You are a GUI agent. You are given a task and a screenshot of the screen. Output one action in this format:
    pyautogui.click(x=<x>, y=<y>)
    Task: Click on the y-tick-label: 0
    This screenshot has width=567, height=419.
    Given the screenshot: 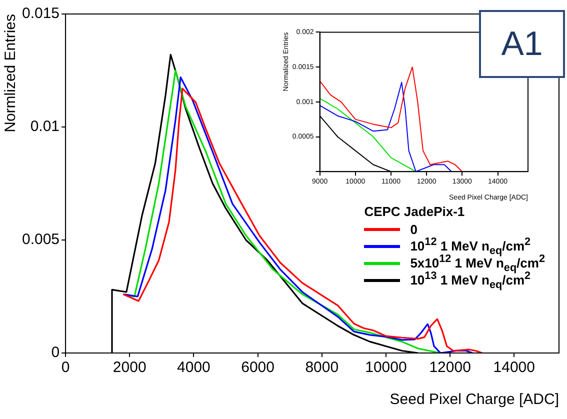 What is the action you would take?
    pyautogui.click(x=55, y=353)
    